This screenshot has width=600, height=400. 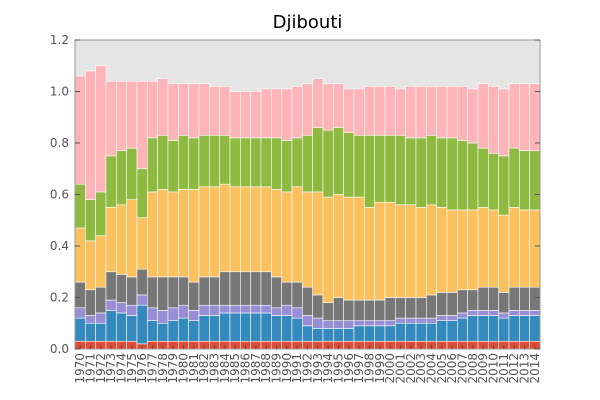 What do you see at coordinates (442, 368) in the screenshot?
I see `x-tick-label-2005: 2005` at bounding box center [442, 368].